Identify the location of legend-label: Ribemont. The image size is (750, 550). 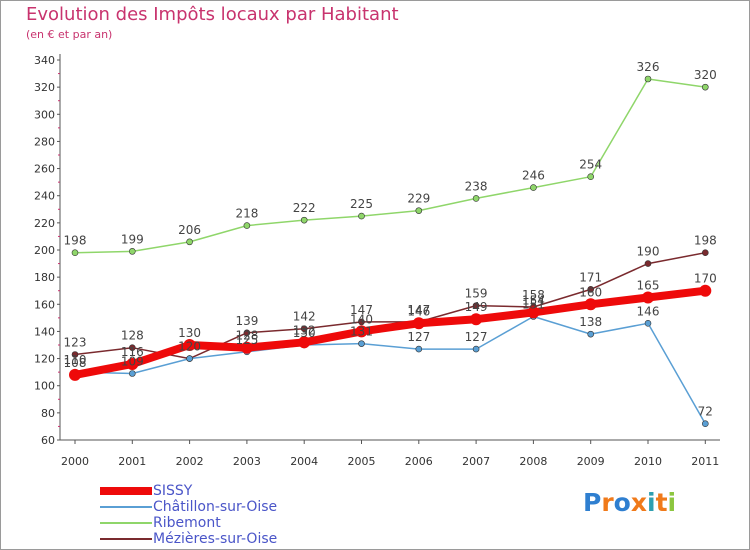
(187, 523).